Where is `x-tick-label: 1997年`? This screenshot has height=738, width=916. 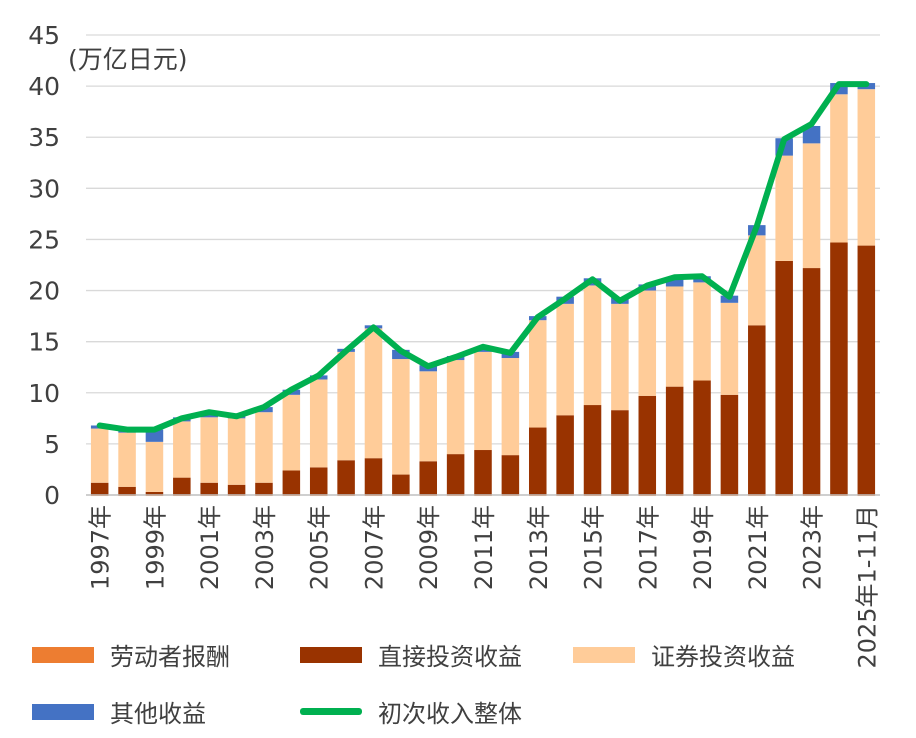 x-tick-label: 1997年 is located at coordinates (101, 547).